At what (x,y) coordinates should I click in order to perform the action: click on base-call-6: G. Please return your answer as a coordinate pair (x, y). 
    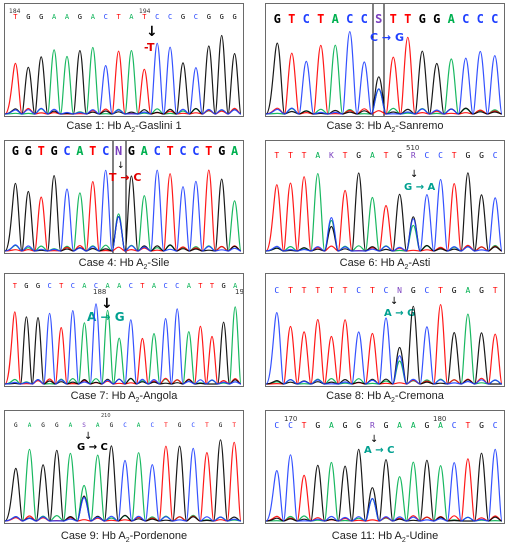
    Looking at the image, I should click on (358, 425).